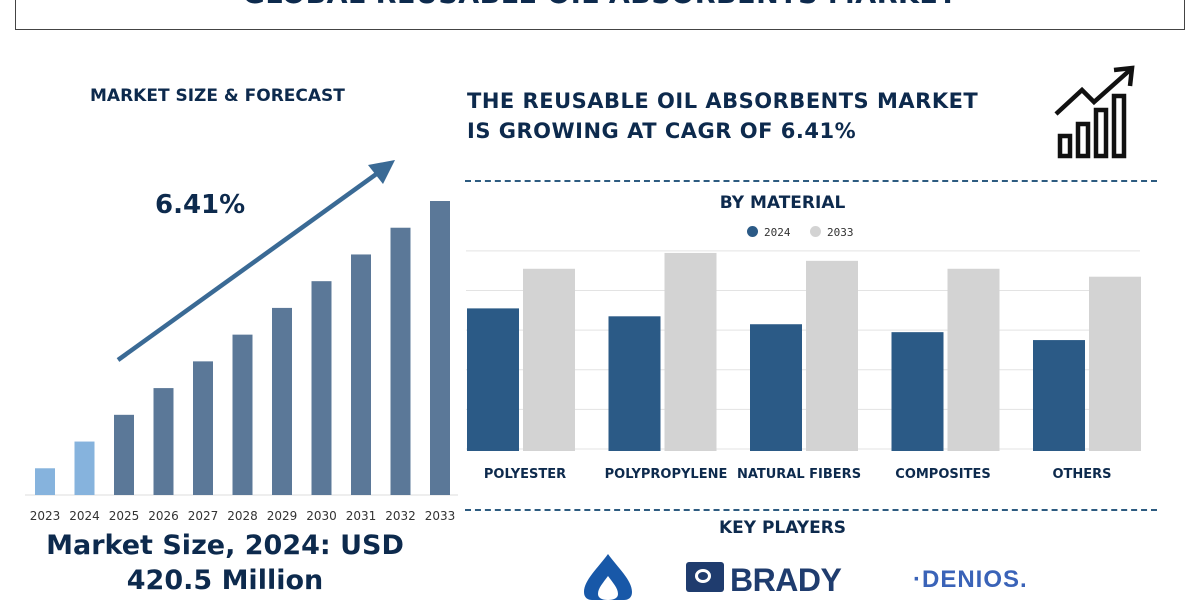 The height and width of the screenshot is (600, 1200). I want to click on material-label-polypropylene: POLYPROPYLENE, so click(666, 474).